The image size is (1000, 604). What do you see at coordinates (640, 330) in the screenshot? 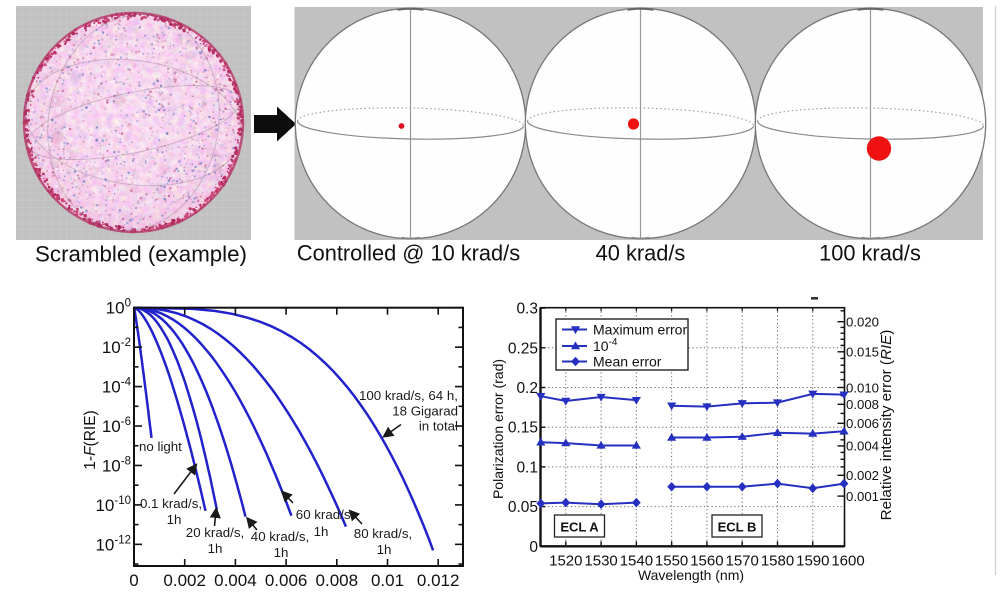
I see `svg-text: Maximum error` at bounding box center [640, 330].